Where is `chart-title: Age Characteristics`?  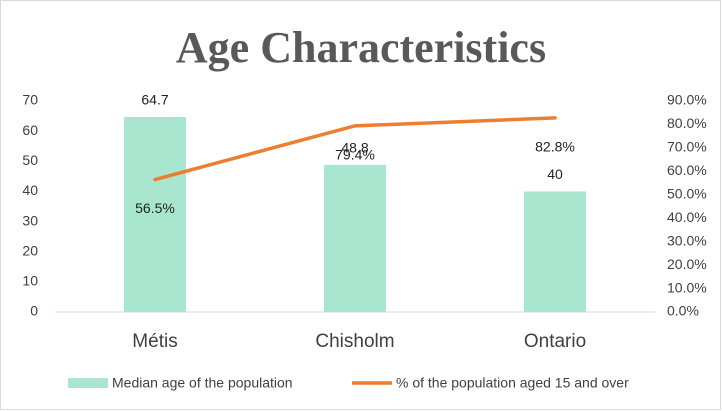 chart-title: Age Characteristics is located at coordinates (361, 47).